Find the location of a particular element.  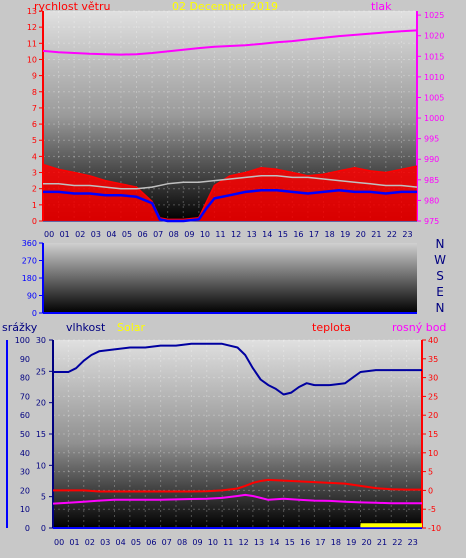

direction-tick-label: 0 is located at coordinates (34, 313).